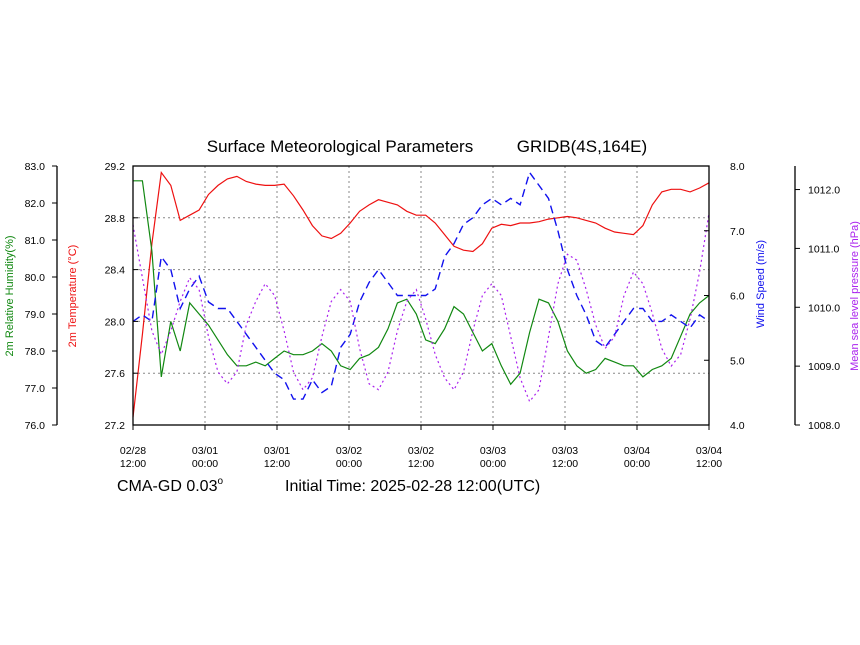  Describe the element at coordinates (737, 426) in the screenshot. I see `wind-tick-label: 4.0` at that location.